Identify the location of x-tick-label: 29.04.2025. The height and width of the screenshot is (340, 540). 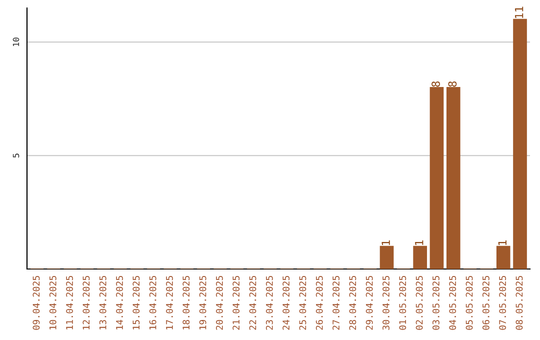
(369, 303).